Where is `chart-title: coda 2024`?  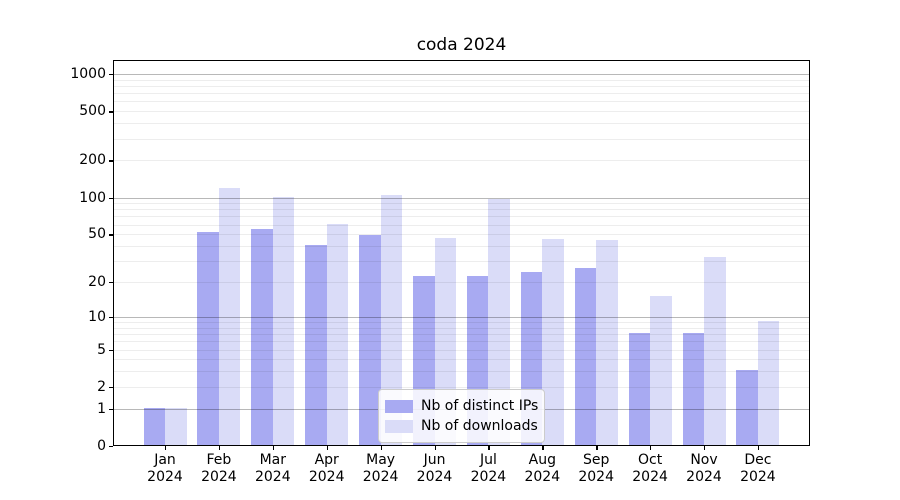 chart-title: coda 2024 is located at coordinates (461, 45).